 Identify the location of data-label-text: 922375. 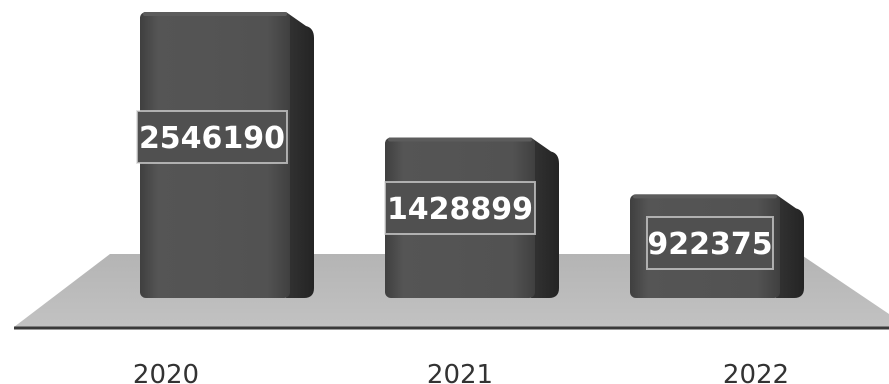
(709, 244).